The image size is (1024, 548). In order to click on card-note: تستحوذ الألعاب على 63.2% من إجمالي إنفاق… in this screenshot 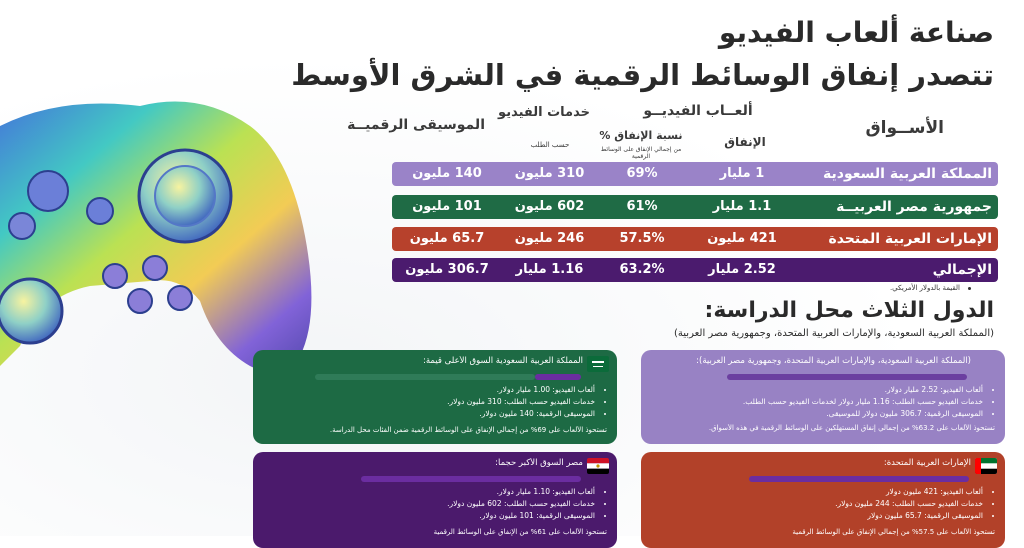, I will do `click(851, 428)`.